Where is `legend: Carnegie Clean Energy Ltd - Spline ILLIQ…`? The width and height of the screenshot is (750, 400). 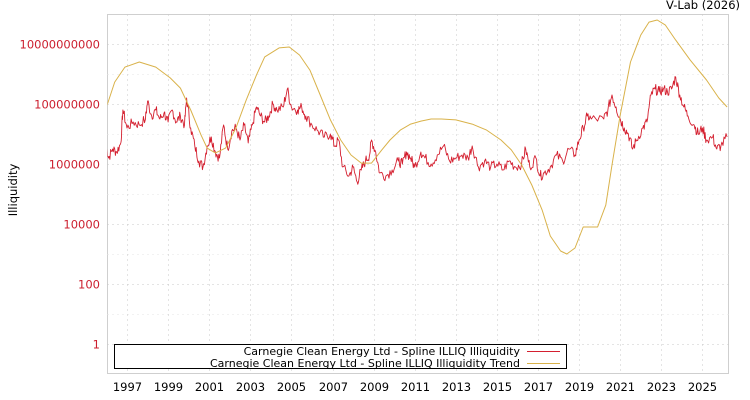 legend: Carnegie Clean Energy Ltd - Spline ILLIQ… is located at coordinates (340, 357).